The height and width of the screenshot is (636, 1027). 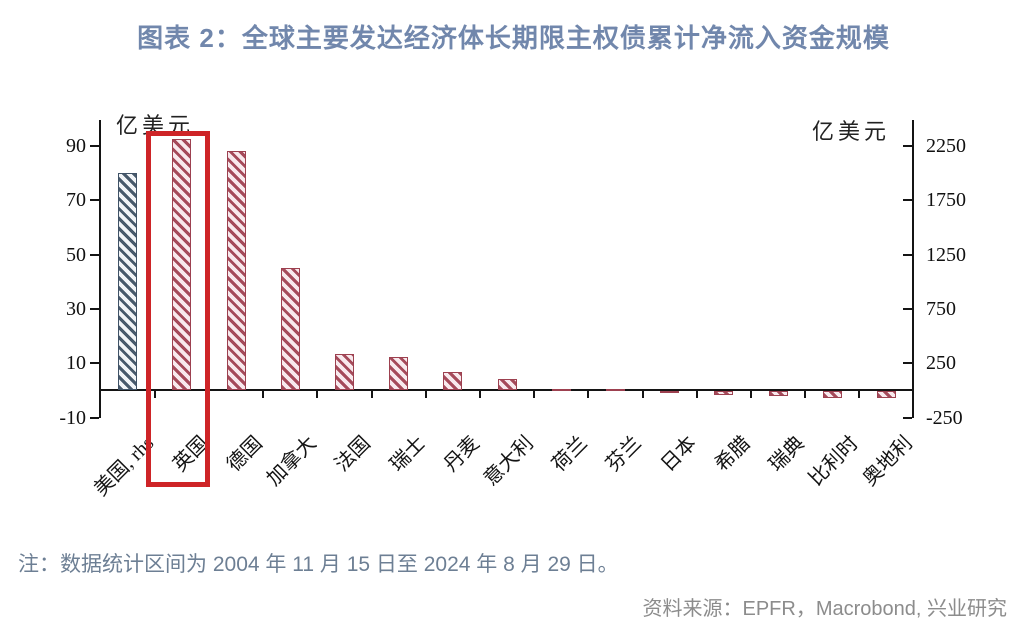 What do you see at coordinates (407, 454) in the screenshot?
I see `x-axis-label-5: 瑞士` at bounding box center [407, 454].